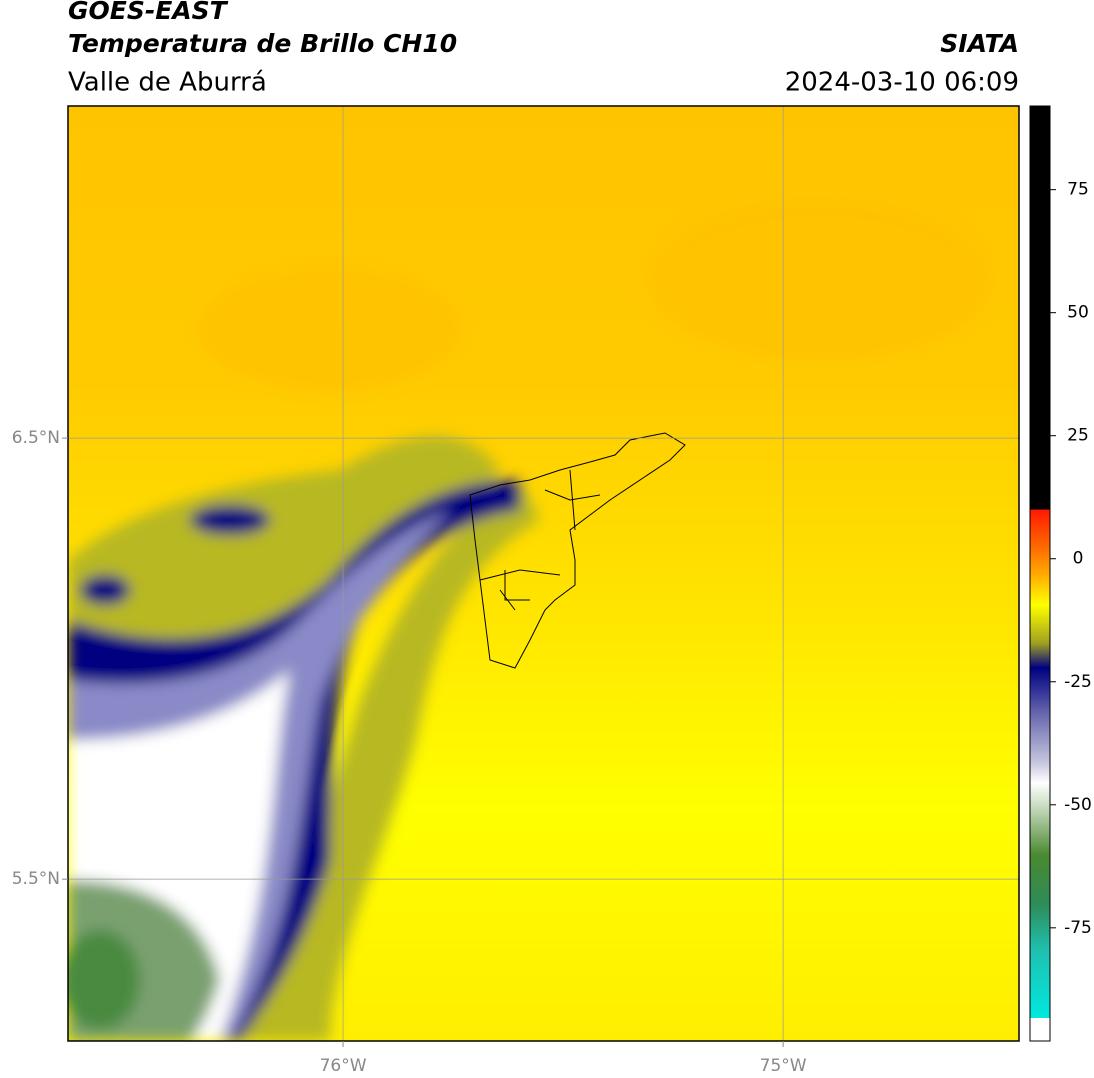 This screenshot has height=1078, width=1094. I want to click on datetime: 2024-03-10 06:09, so click(902, 83).